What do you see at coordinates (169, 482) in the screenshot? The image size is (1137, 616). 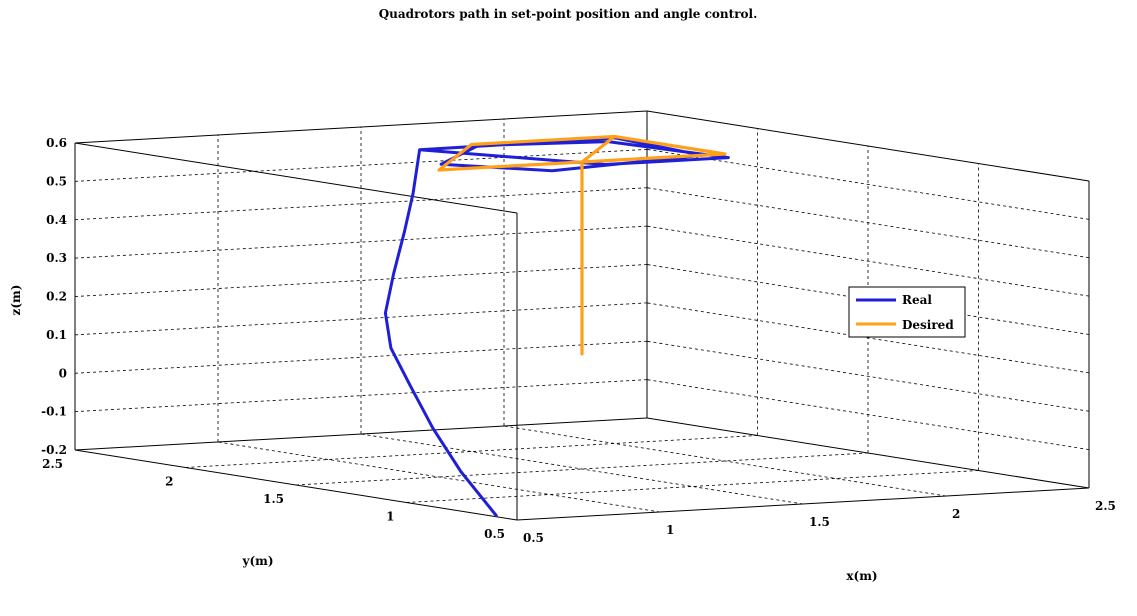 I see `y-tick-label: 2` at bounding box center [169, 482].